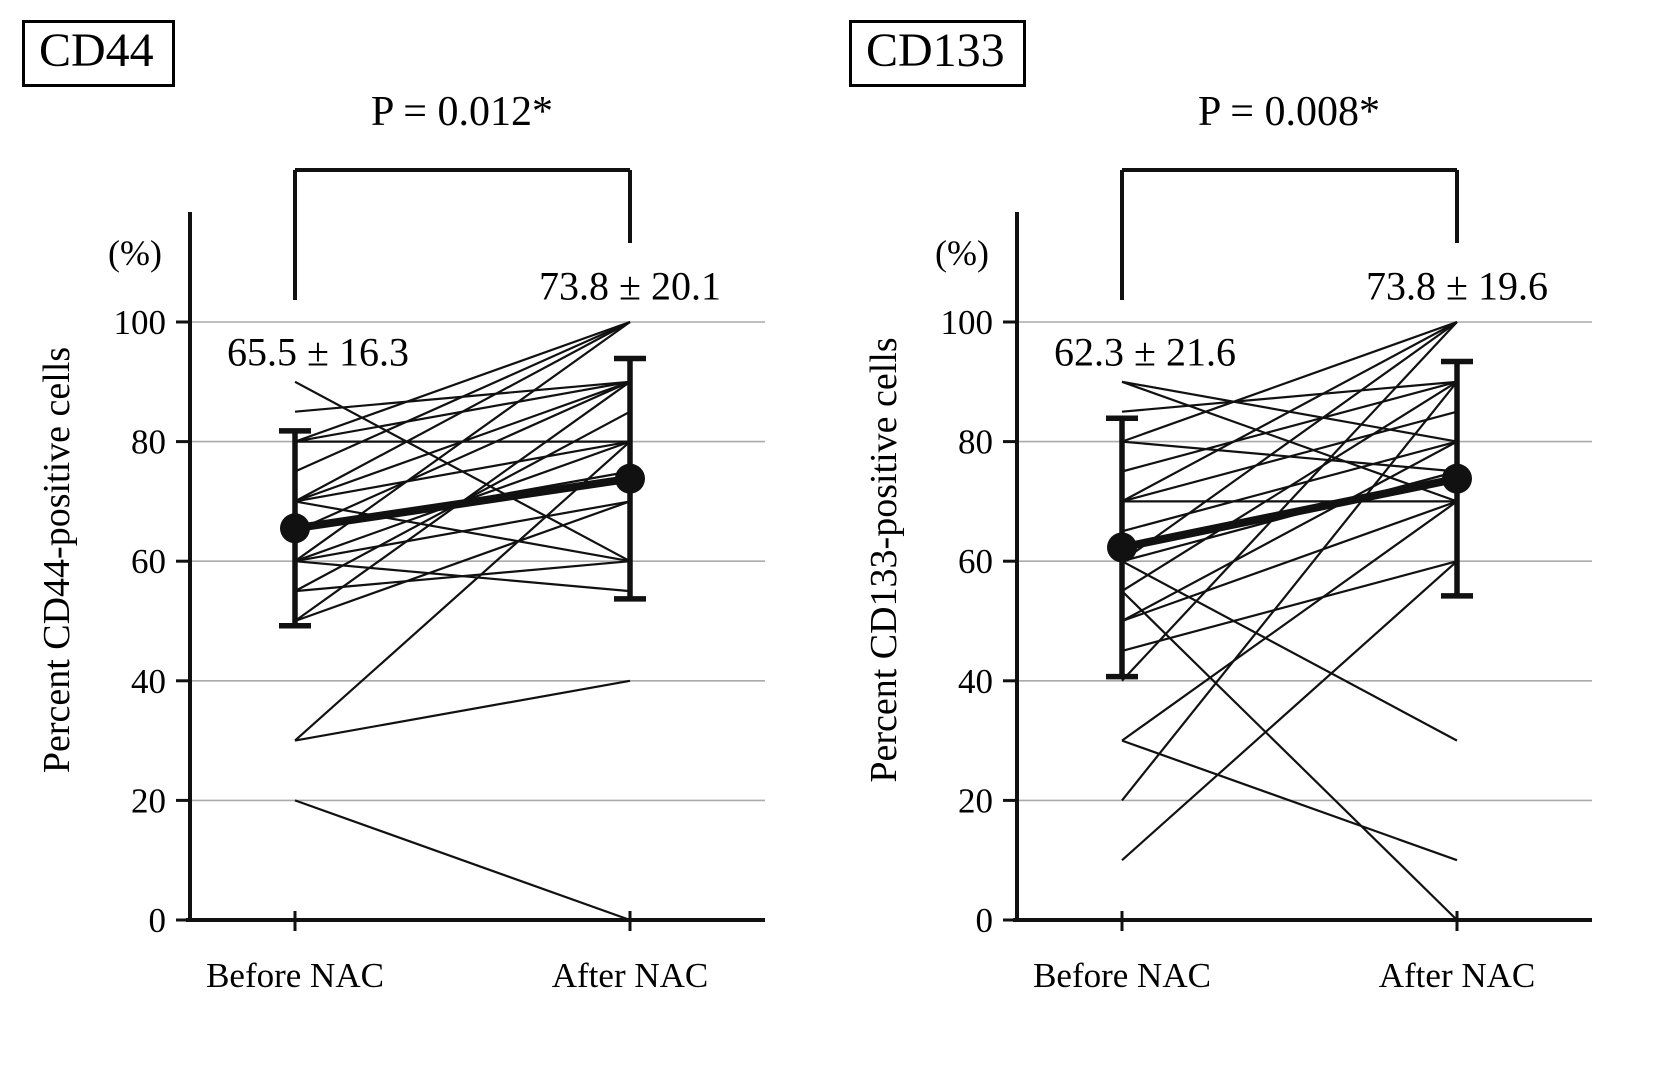 The image size is (1654, 1079). What do you see at coordinates (462, 112) in the screenshot?
I see `p-value-label: P = 0.012*` at bounding box center [462, 112].